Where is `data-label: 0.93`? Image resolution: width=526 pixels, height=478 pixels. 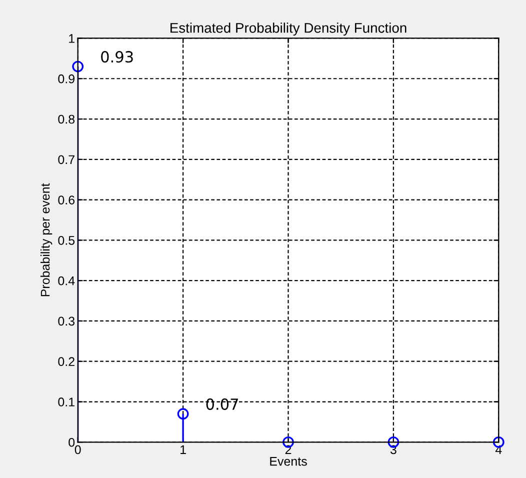 data-label: 0.93 is located at coordinates (117, 57).